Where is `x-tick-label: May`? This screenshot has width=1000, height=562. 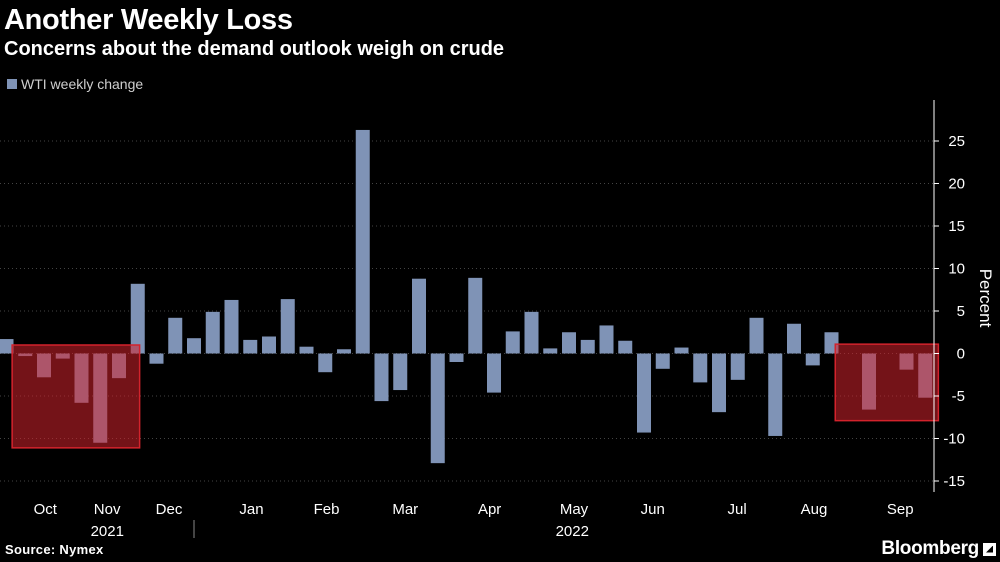 x-tick-label: May is located at coordinates (574, 509).